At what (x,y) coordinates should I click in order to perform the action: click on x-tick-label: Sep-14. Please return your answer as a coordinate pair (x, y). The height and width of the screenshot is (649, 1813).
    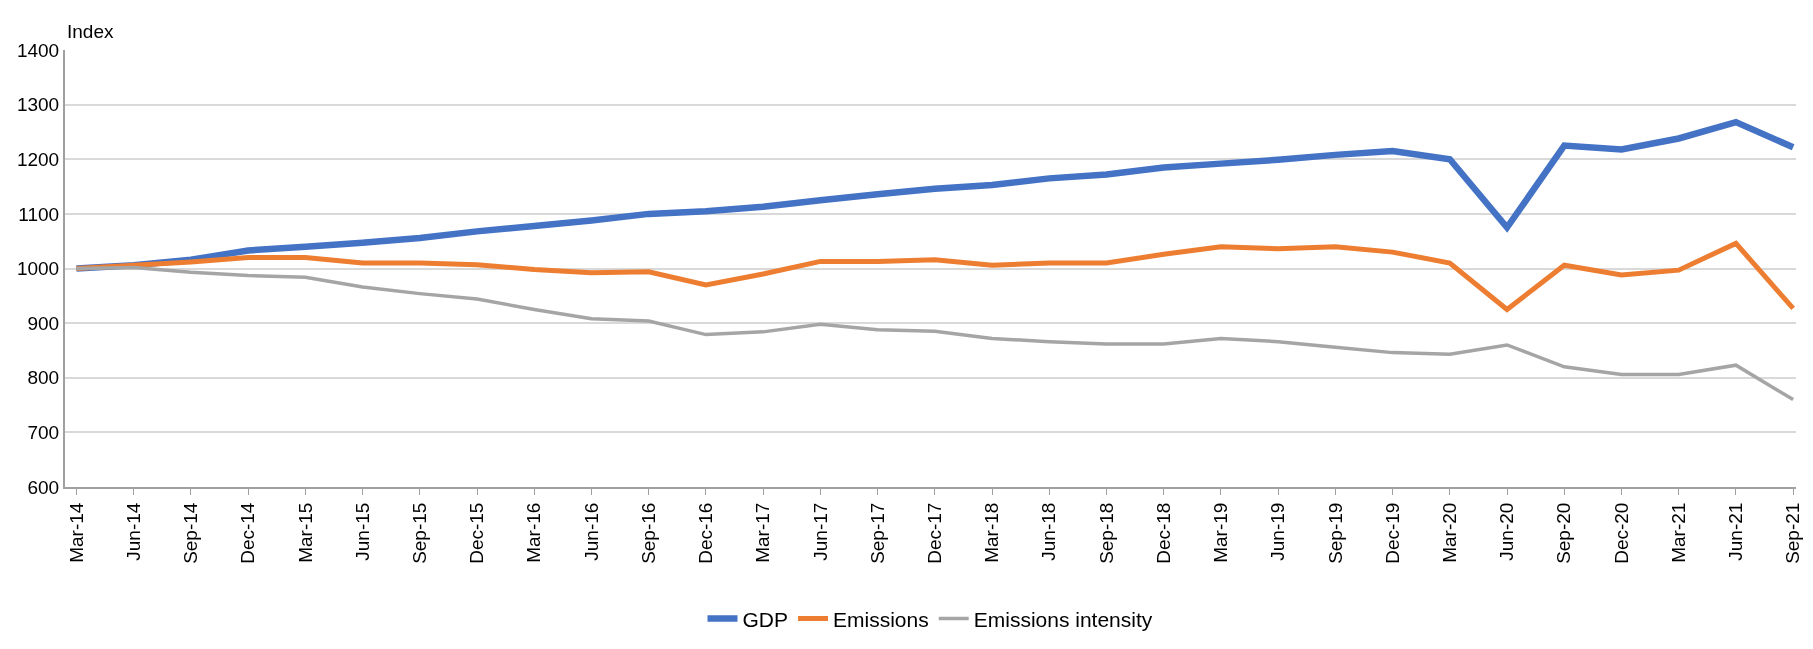
    Looking at the image, I should click on (191, 533).